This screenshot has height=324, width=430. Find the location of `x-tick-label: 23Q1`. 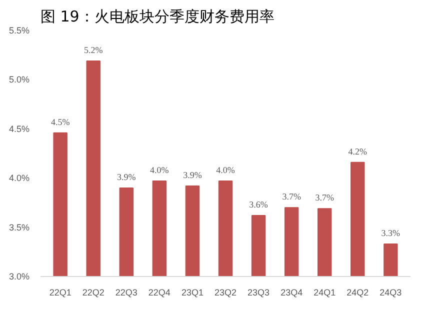

x-tick-label: 23Q1 is located at coordinates (192, 293).